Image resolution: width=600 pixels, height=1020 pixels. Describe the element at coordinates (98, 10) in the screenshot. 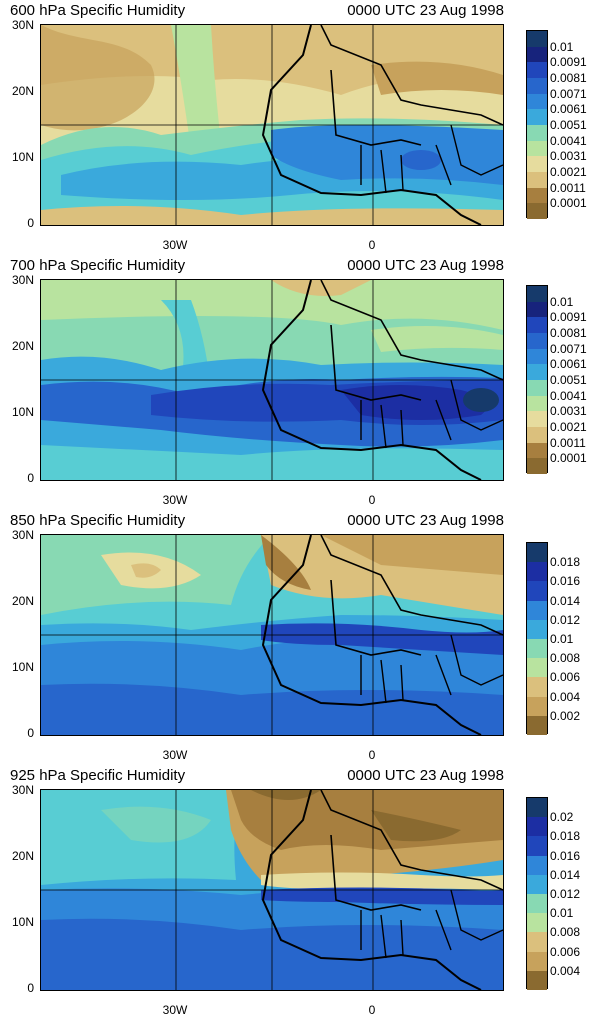

I see `panel-title: 600 hPa Specific Humidity` at that location.